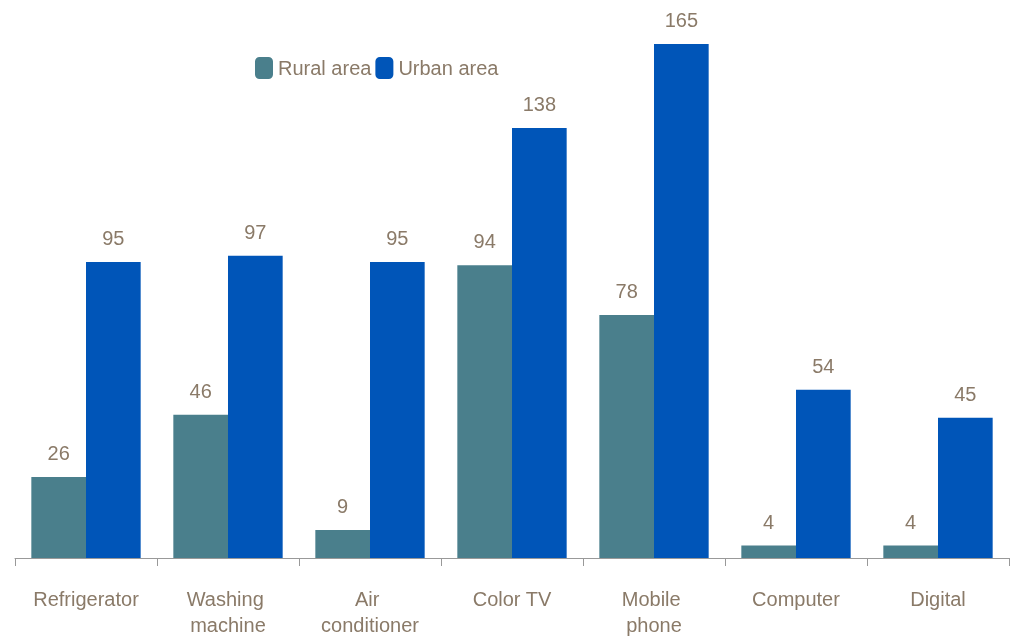 This screenshot has width=1019, height=638. I want to click on data-label: 78, so click(626, 291).